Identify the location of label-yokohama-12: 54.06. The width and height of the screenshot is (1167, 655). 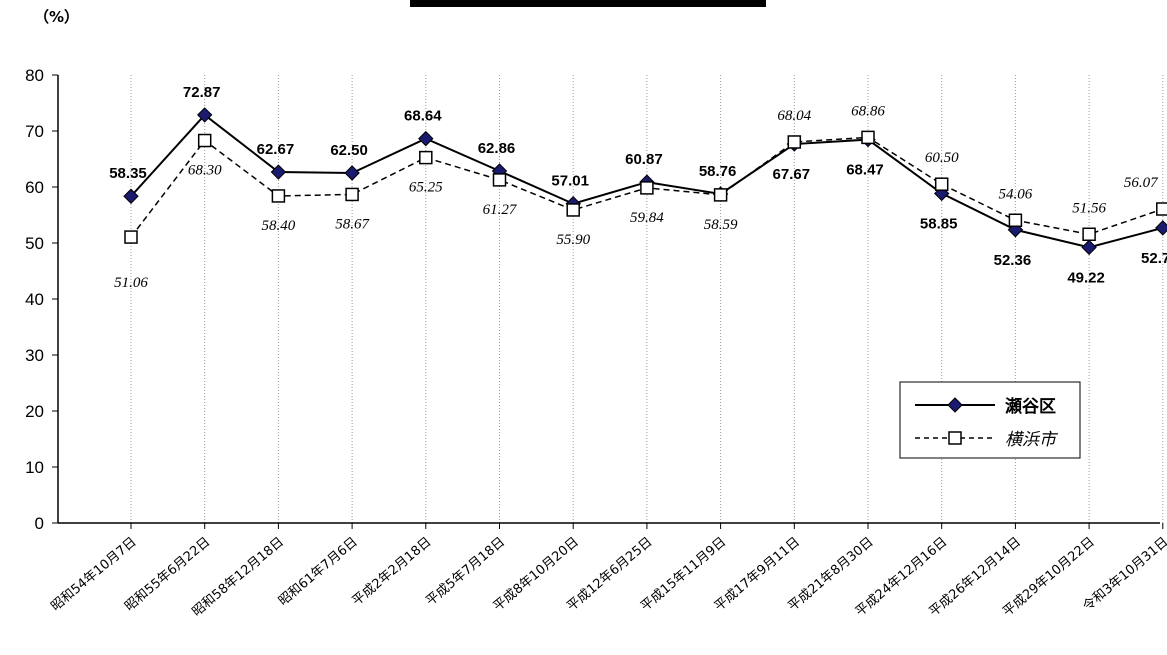
(1016, 194).